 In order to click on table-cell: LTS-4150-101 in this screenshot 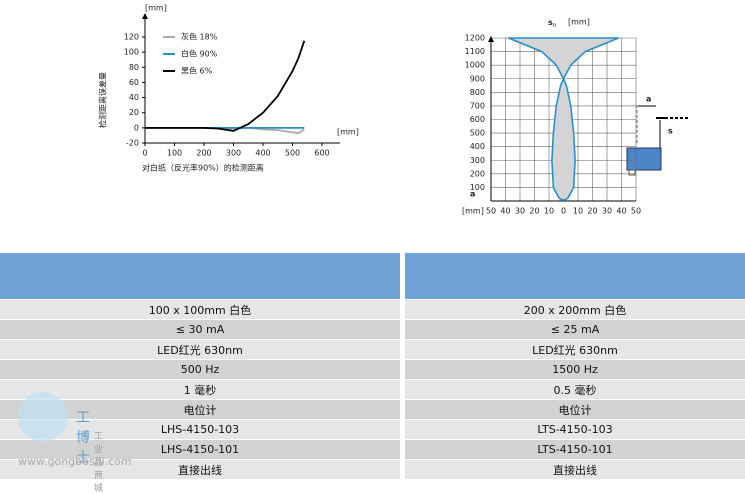, I will do `click(575, 449)`.